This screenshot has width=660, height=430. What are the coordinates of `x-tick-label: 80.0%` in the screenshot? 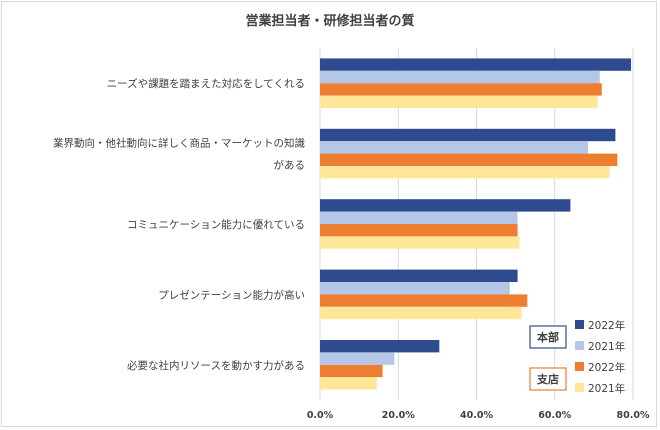 It's located at (633, 415).